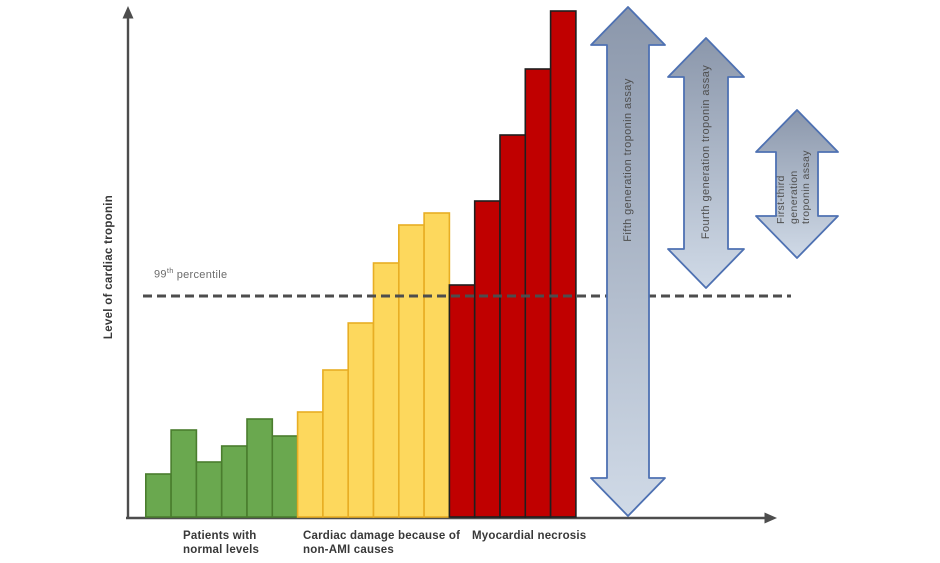 This screenshot has height=563, width=940. Describe the element at coordinates (628, 160) in the screenshot. I see `fifth-generation-arrow-label: Fifth generation troponin assay` at that location.